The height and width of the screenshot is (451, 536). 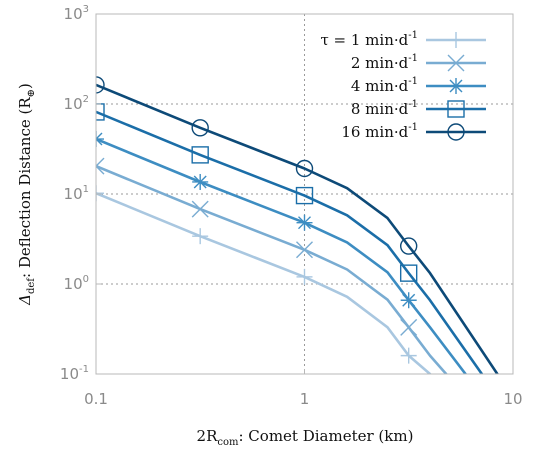 I want to click on legend-item: 8 min·d-1, so click(x=418, y=108).